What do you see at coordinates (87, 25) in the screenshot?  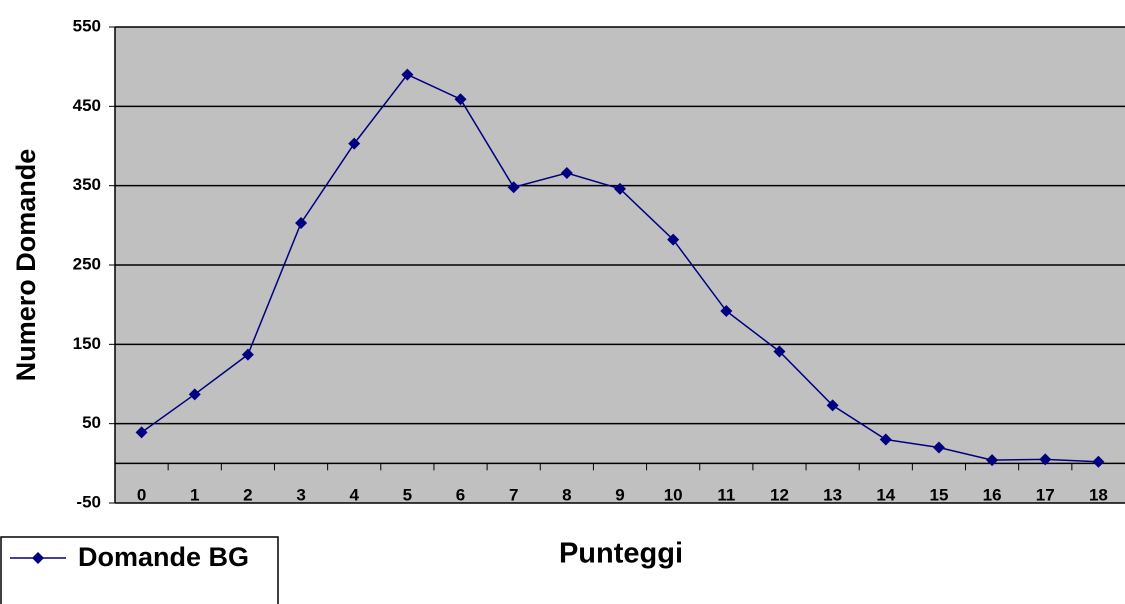 I see `y-tick-label: 550` at bounding box center [87, 25].